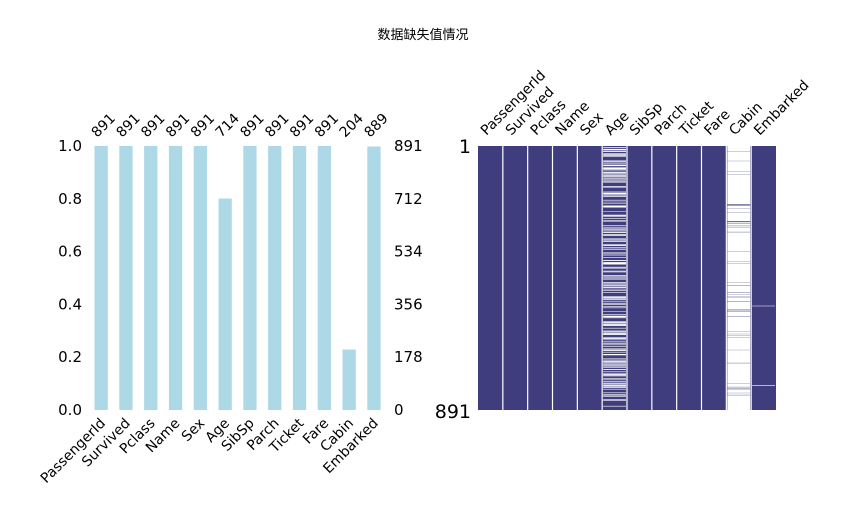  Describe the element at coordinates (126, 278) in the screenshot. I see `bar-survived` at that location.